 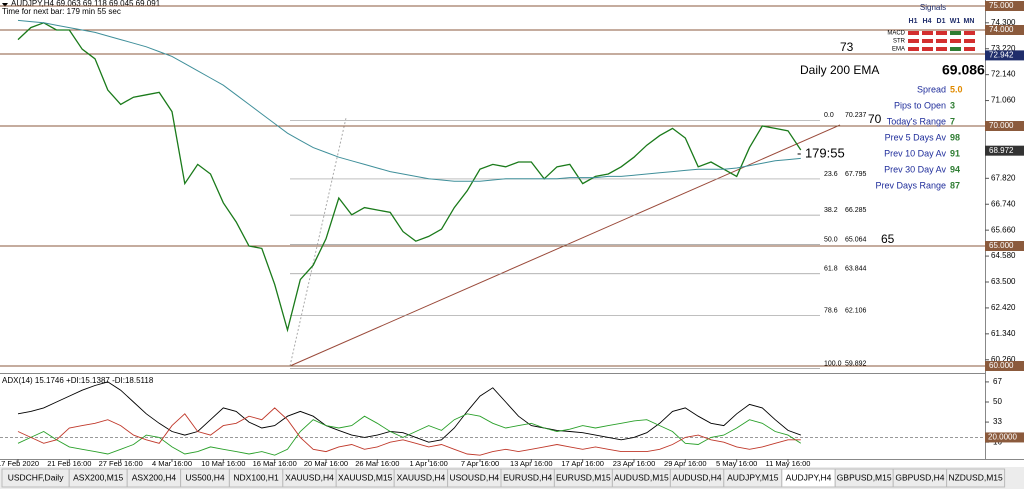 What do you see at coordinates (809, 477) in the screenshot?
I see `tab-label: AUDJPY,H4` at bounding box center [809, 477].